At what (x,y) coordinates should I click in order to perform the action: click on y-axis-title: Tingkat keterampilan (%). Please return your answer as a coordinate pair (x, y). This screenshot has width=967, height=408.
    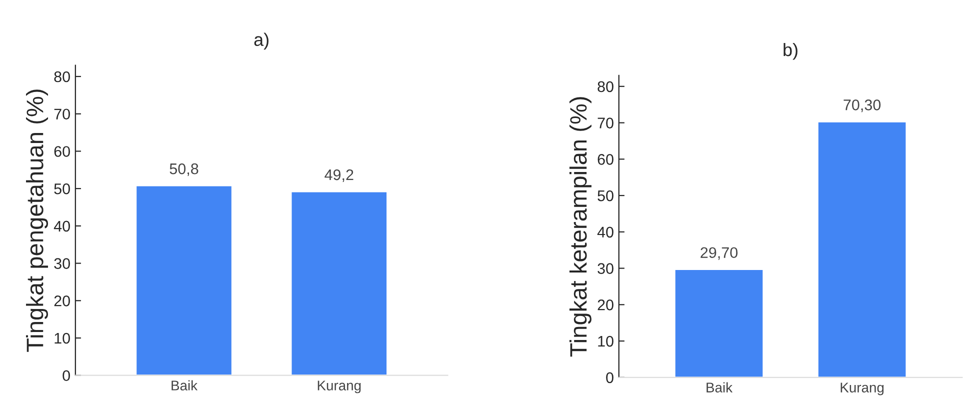
    Looking at the image, I should click on (580, 227).